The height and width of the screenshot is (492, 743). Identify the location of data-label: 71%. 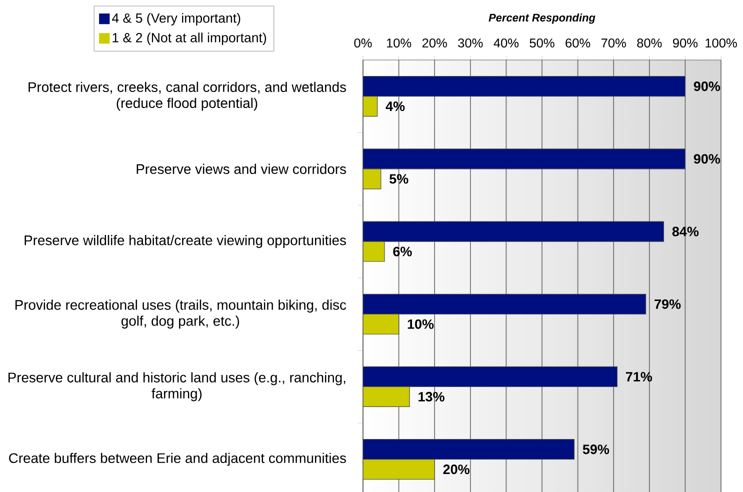
(639, 377).